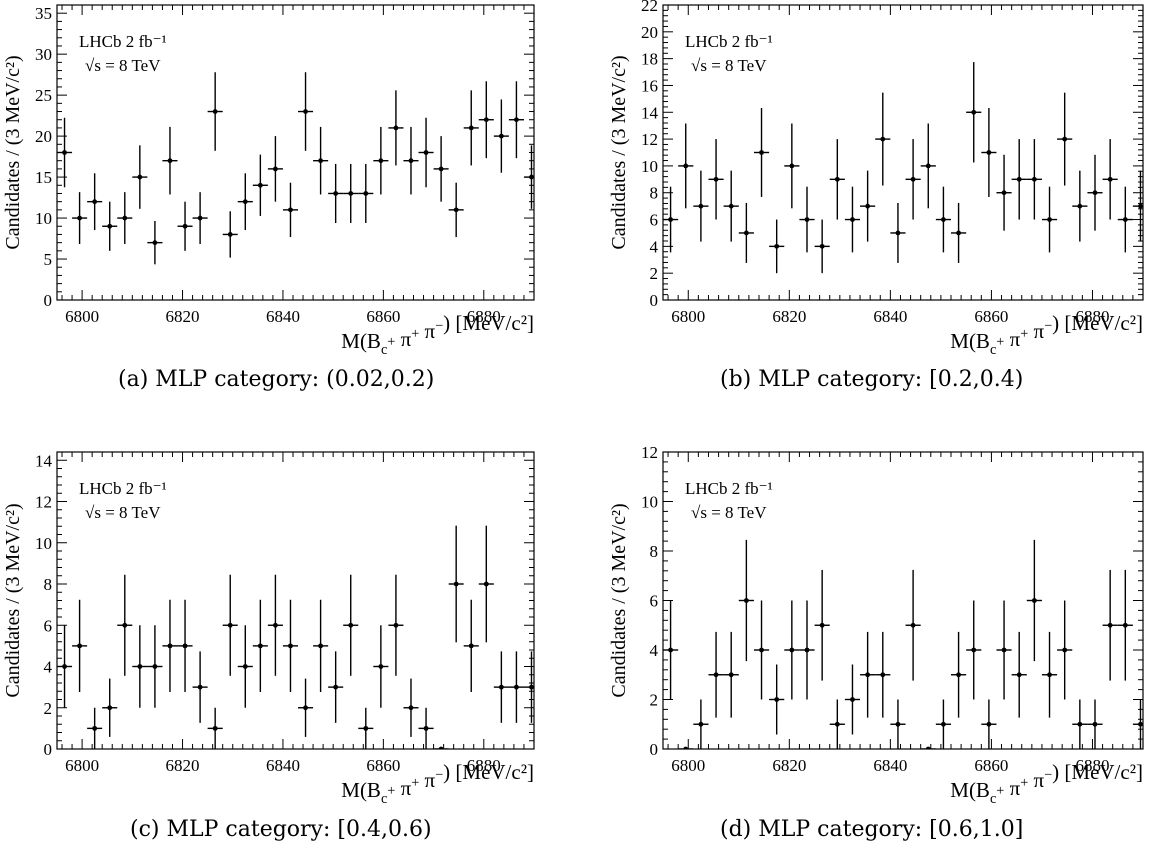 This screenshot has width=1158, height=859. I want to click on x-tick-label: 6820, so click(789, 765).